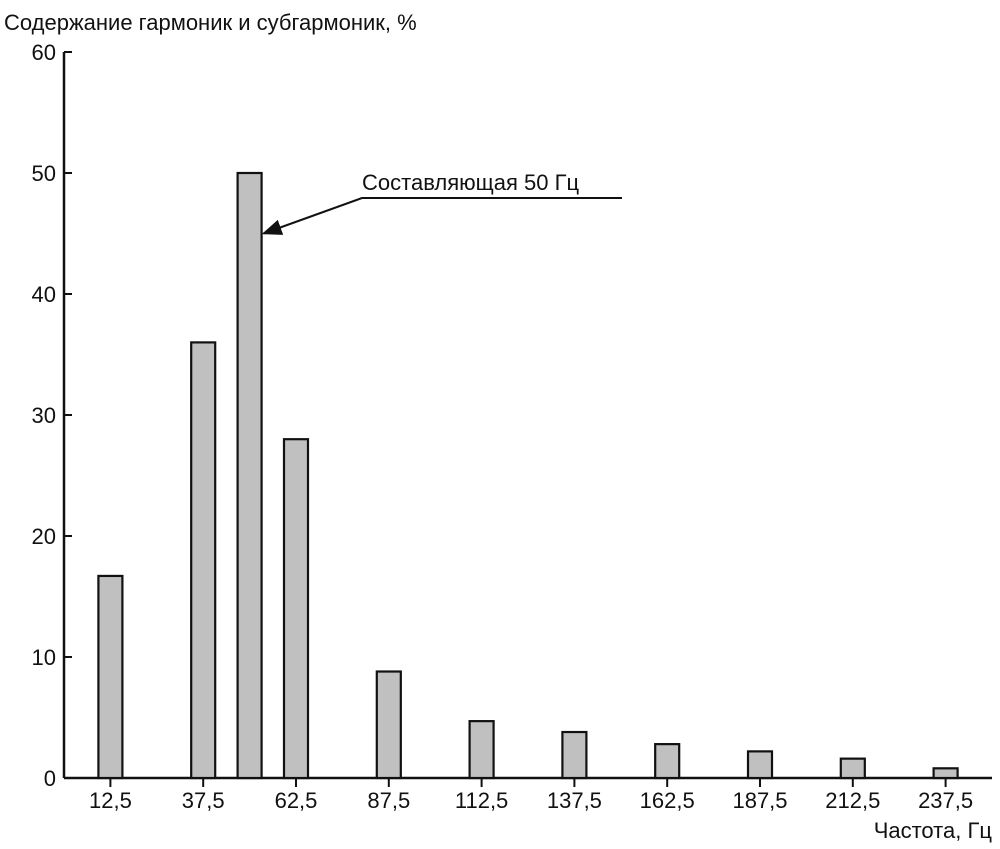 The width and height of the screenshot is (1000, 849). I want to click on y-axis-title: Содержание гармоник и субгармоник, %, so click(210, 22).